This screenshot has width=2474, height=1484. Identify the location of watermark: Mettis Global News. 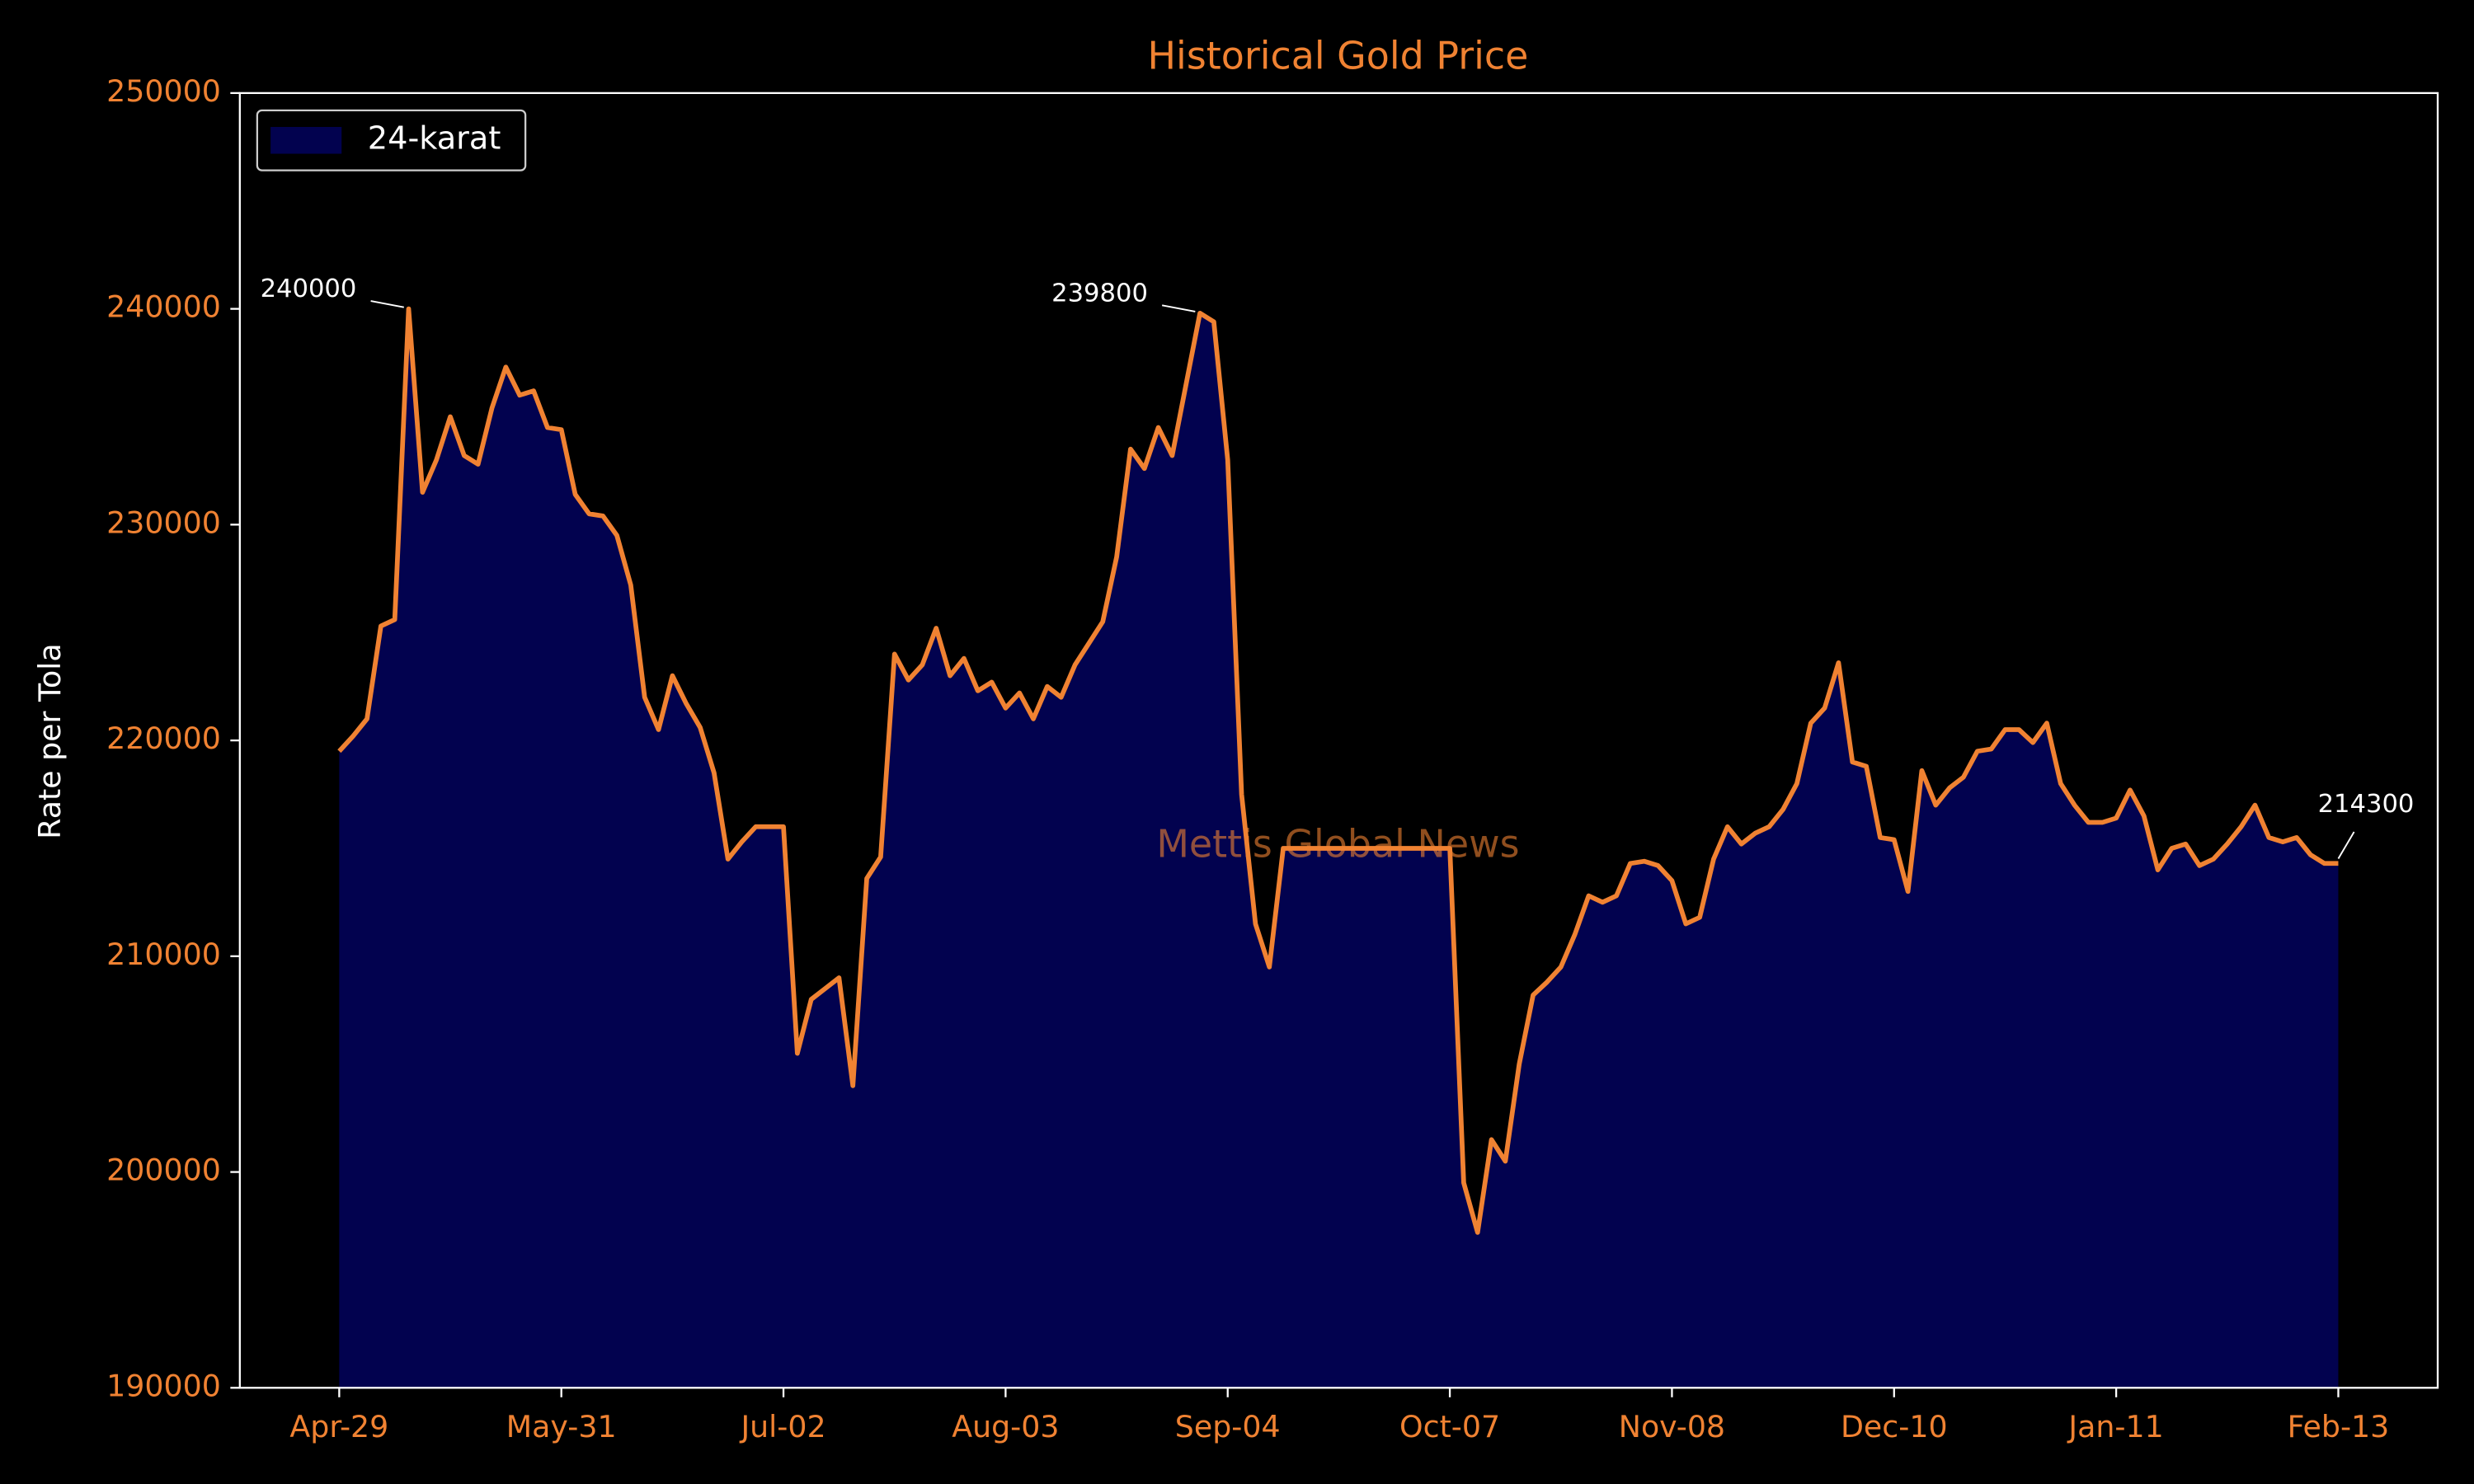
(1337, 844).